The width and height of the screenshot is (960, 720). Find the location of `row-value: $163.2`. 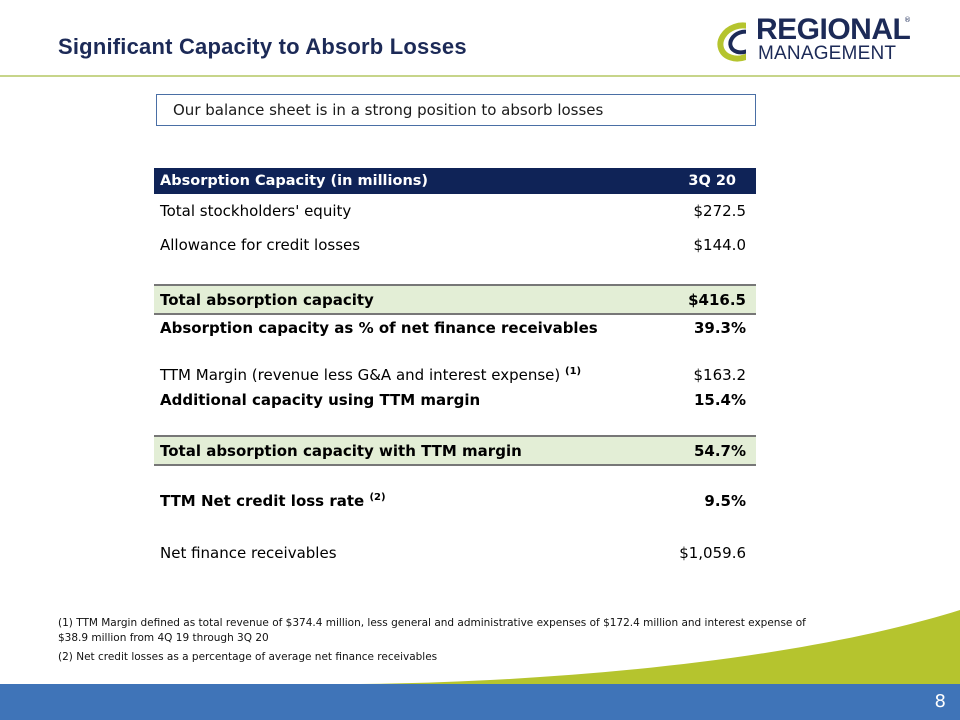

row-value: $163.2 is located at coordinates (720, 375).